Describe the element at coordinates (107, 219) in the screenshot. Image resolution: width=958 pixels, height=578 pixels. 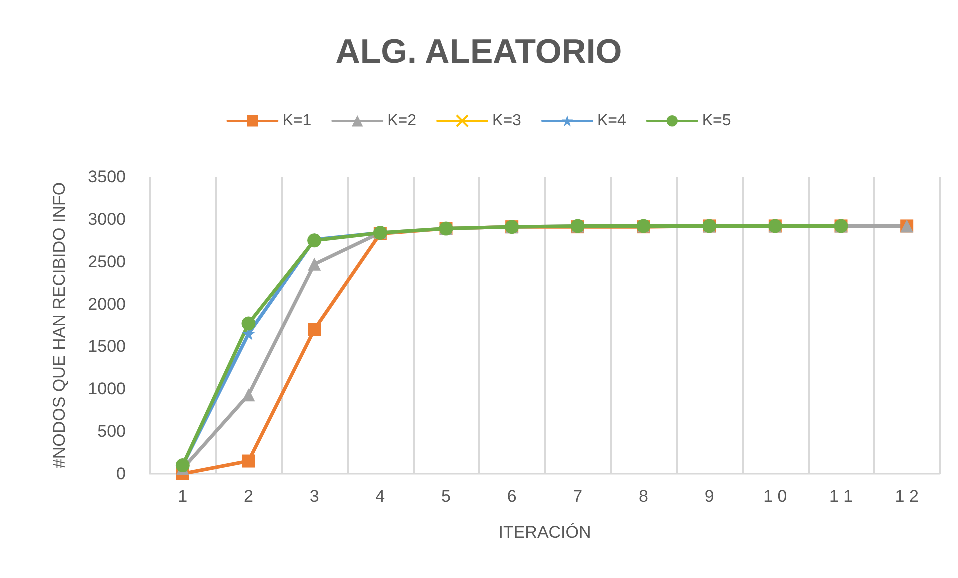
I see `y-tick-label: 3000` at that location.